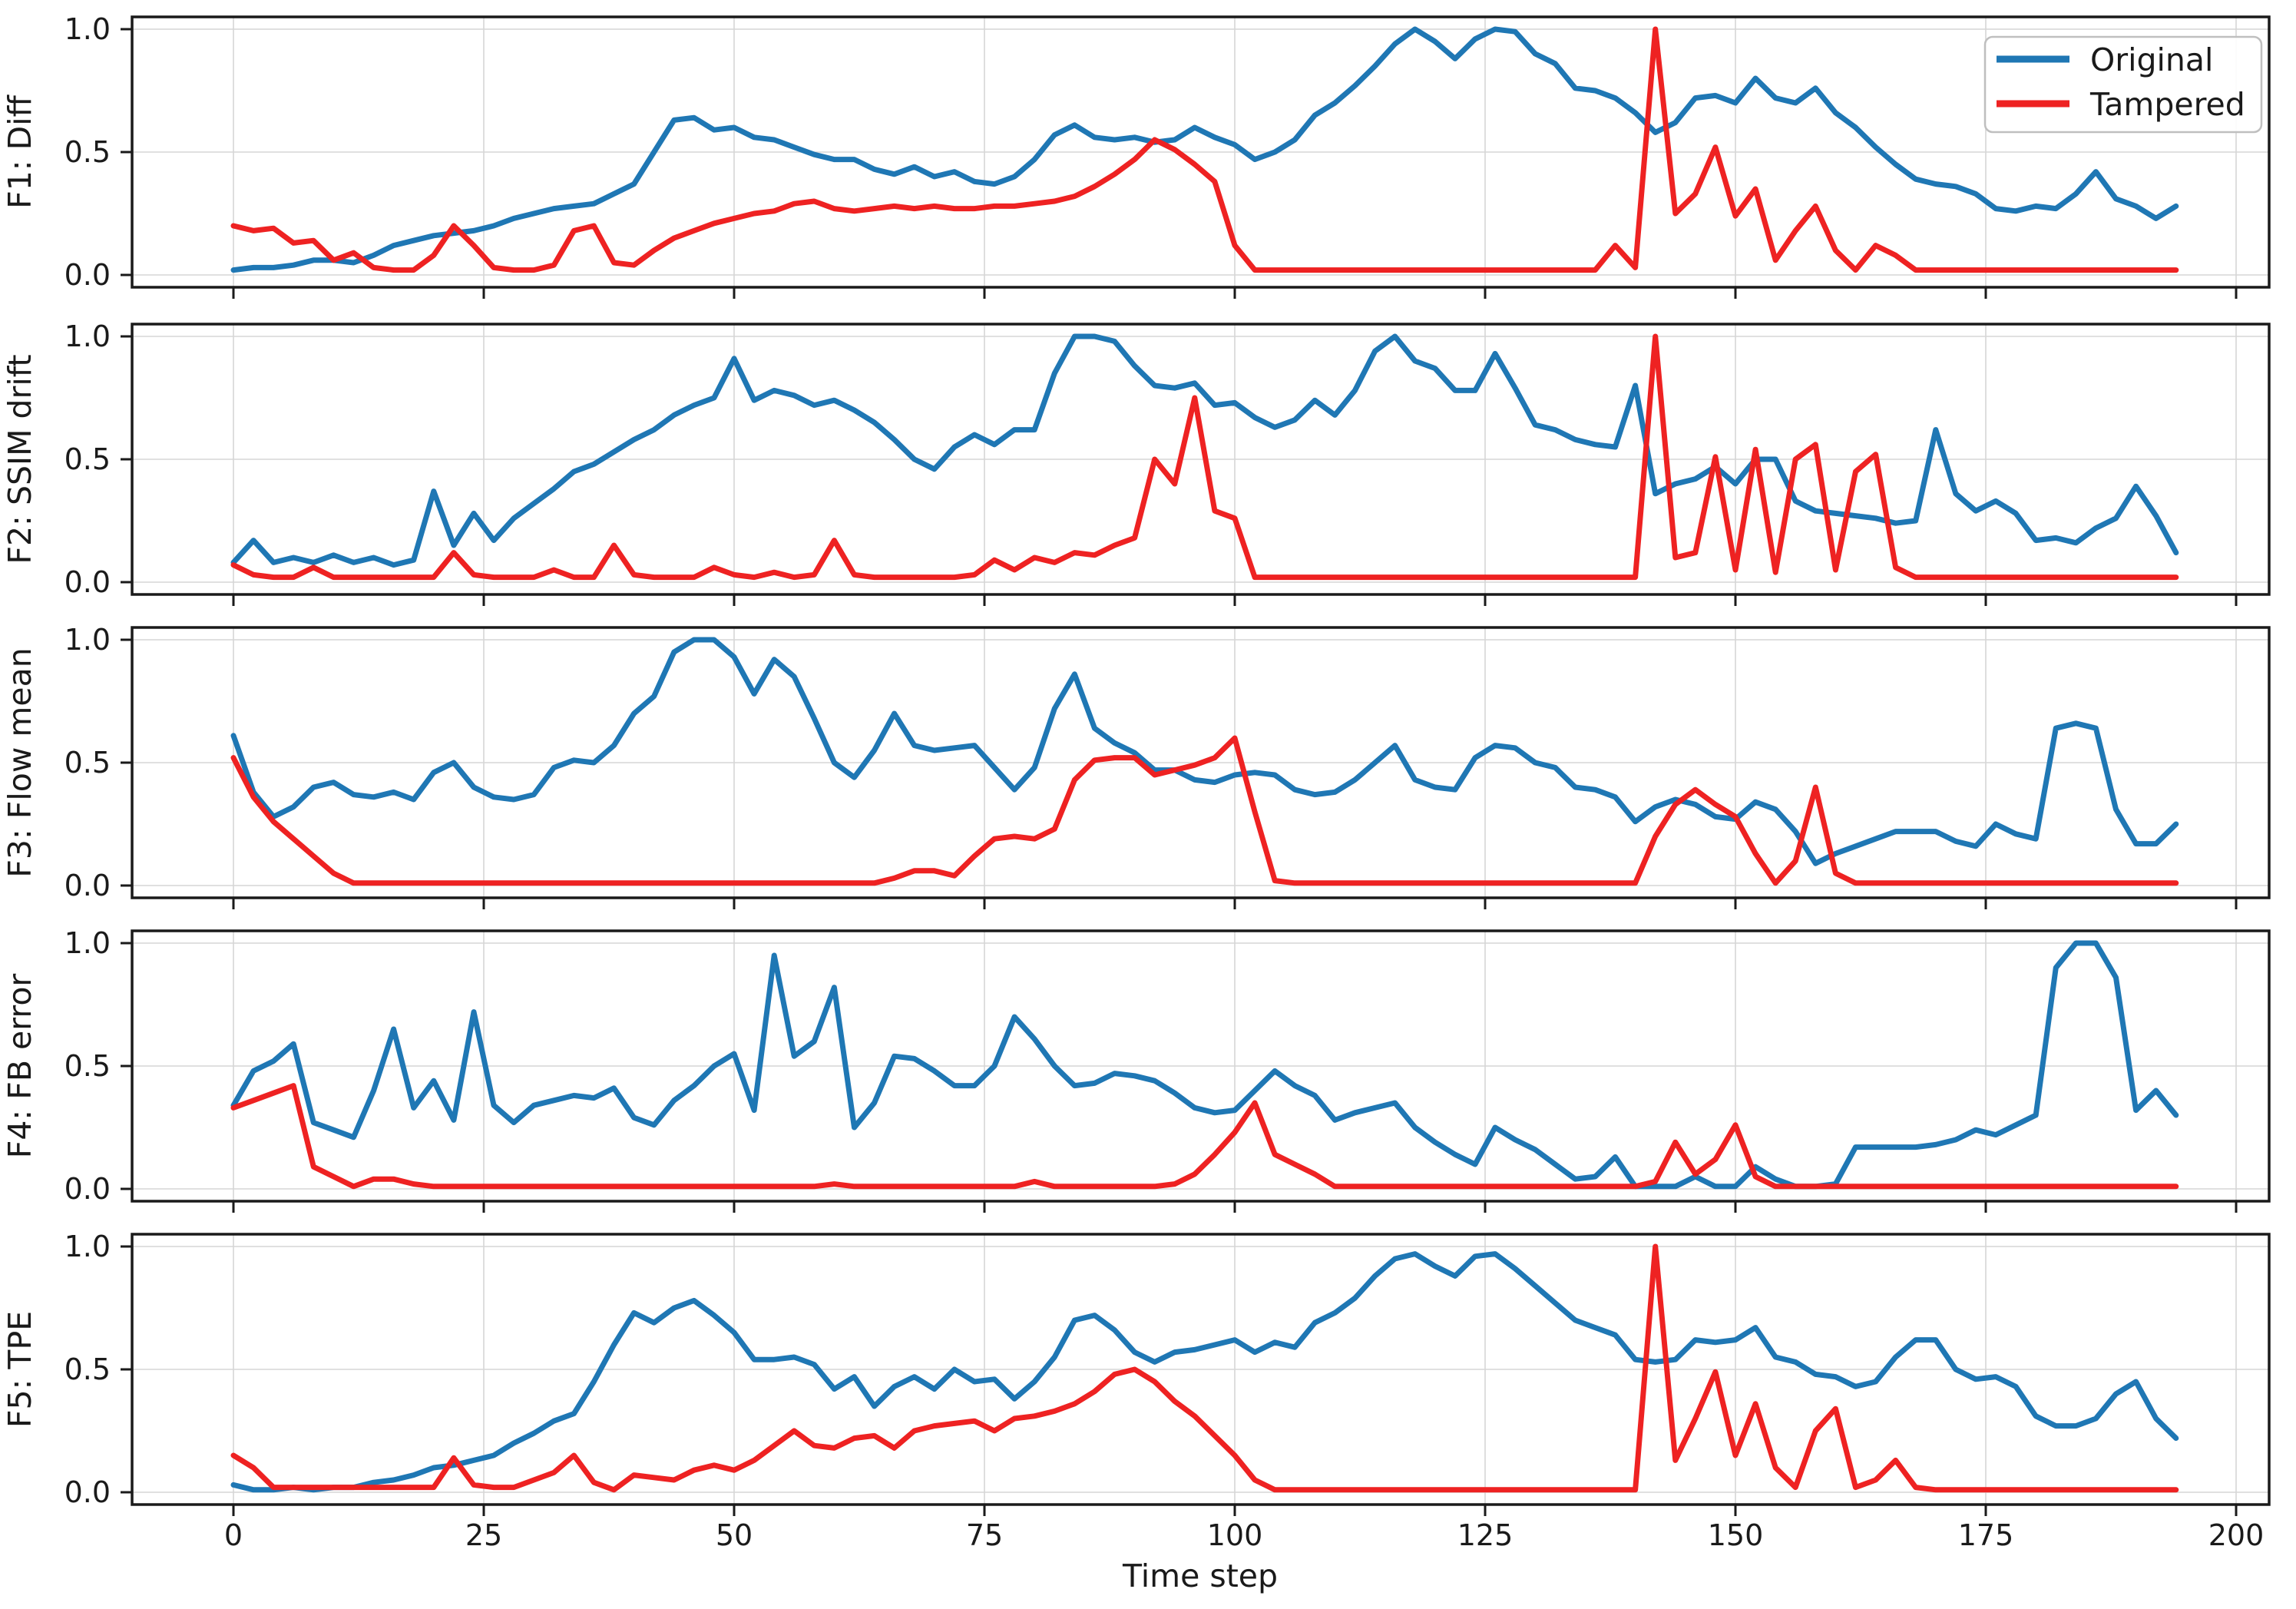 Image resolution: width=2296 pixels, height=1609 pixels. Describe the element at coordinates (20, 1066) in the screenshot. I see `y-axis-title-f4: F4: FB error` at that location.